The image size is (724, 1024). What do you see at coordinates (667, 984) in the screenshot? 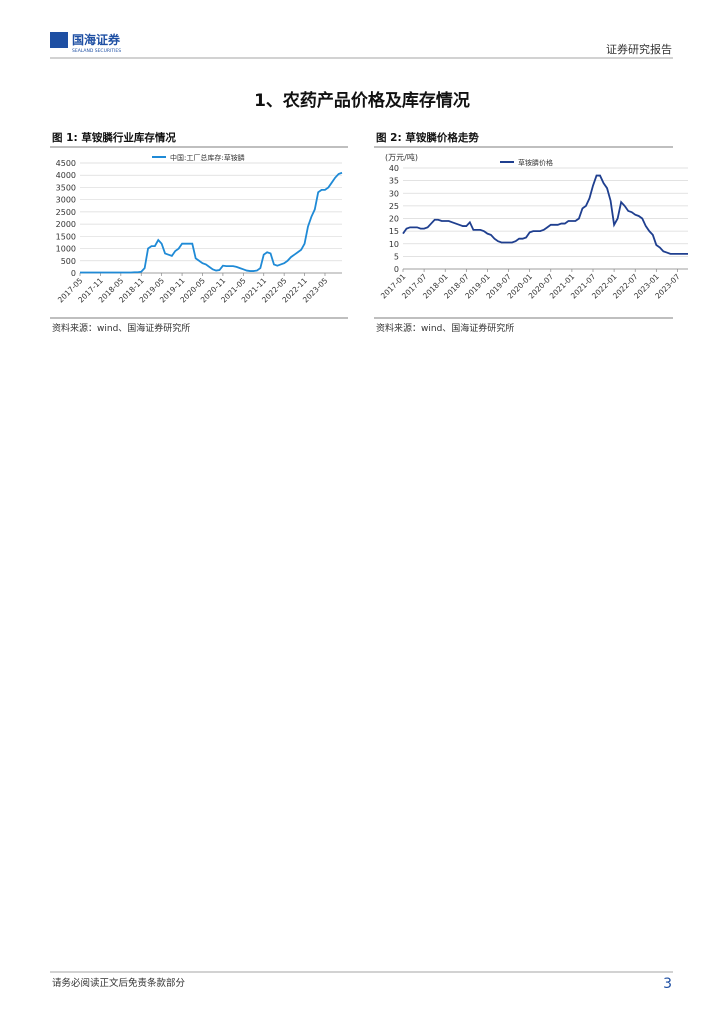
I see `page-number: 3` at bounding box center [667, 984].